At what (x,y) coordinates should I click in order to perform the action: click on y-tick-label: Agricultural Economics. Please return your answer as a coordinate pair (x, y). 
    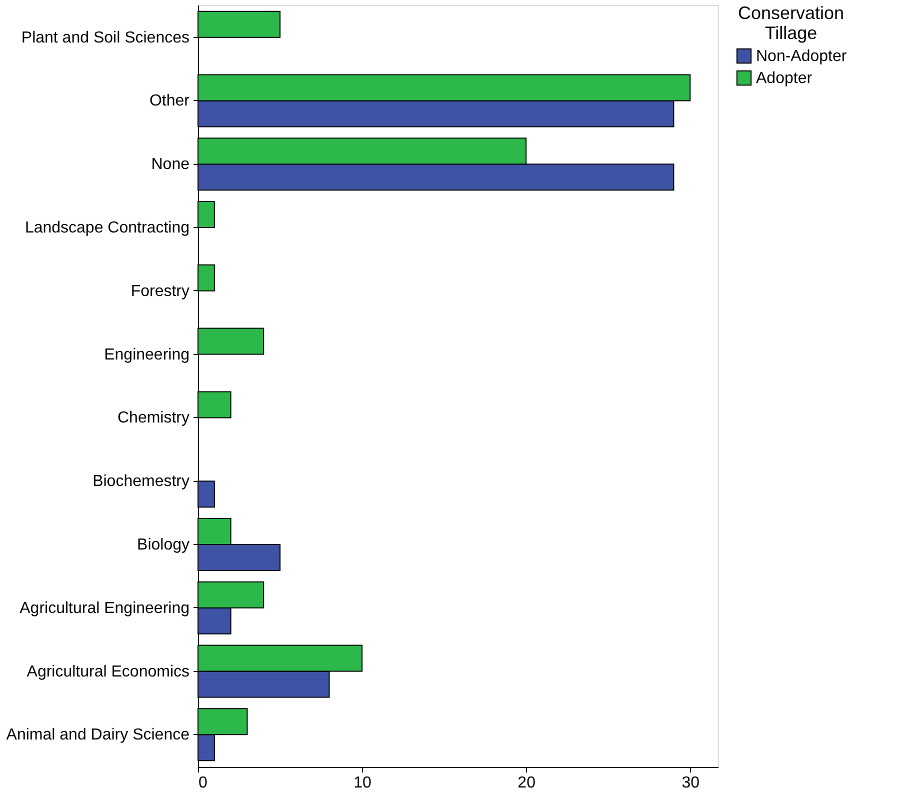
    Looking at the image, I should click on (108, 671).